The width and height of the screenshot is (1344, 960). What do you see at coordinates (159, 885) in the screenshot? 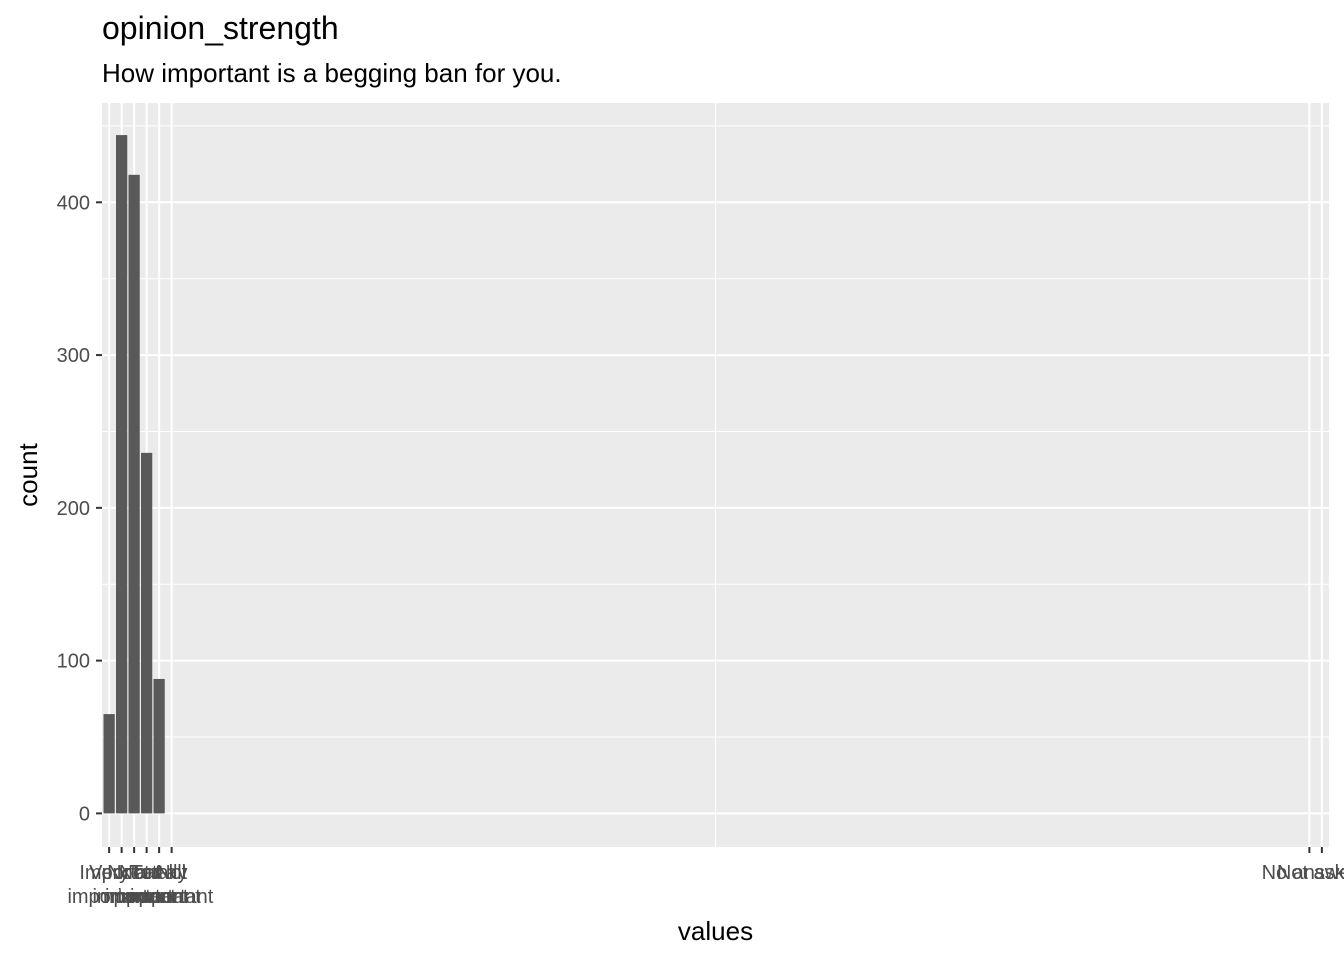
I see `x-tick-label: Totally important` at bounding box center [159, 885].